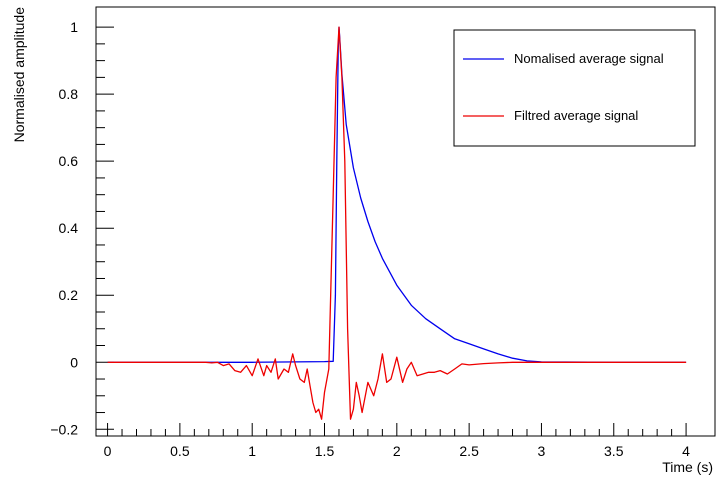 This screenshot has width=721, height=480. What do you see at coordinates (74, 27) in the screenshot?
I see `y-tick-label: 1` at bounding box center [74, 27].